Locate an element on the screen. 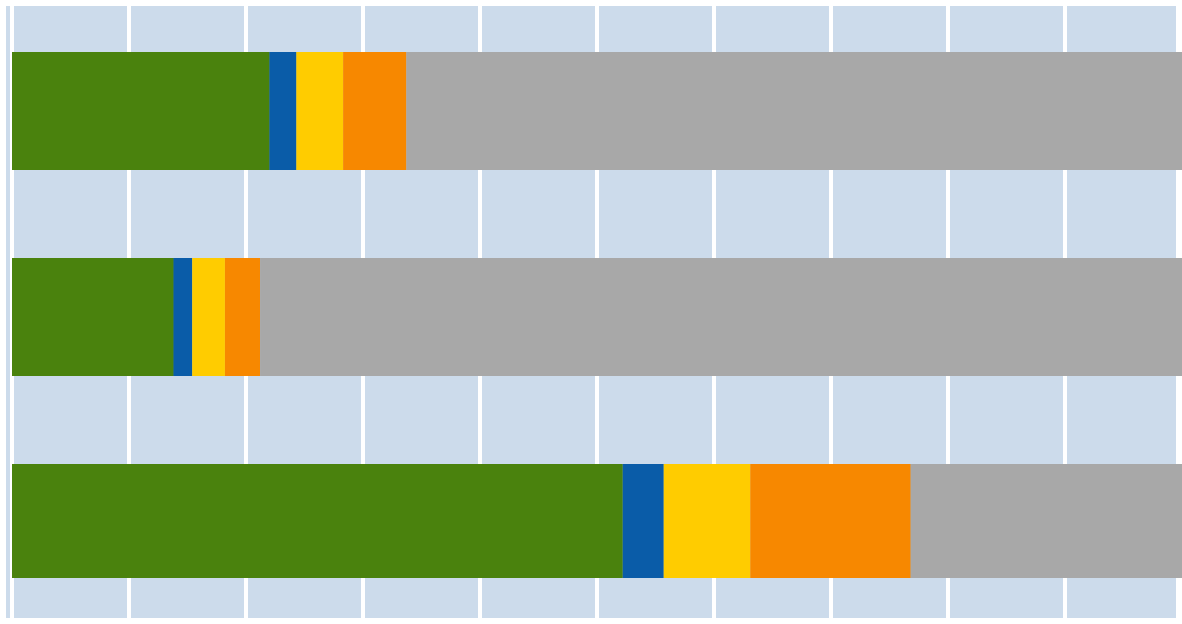 Image resolution: width=1182 pixels, height=624 pixels. bar-segment-row2-series2 is located at coordinates (183, 317).